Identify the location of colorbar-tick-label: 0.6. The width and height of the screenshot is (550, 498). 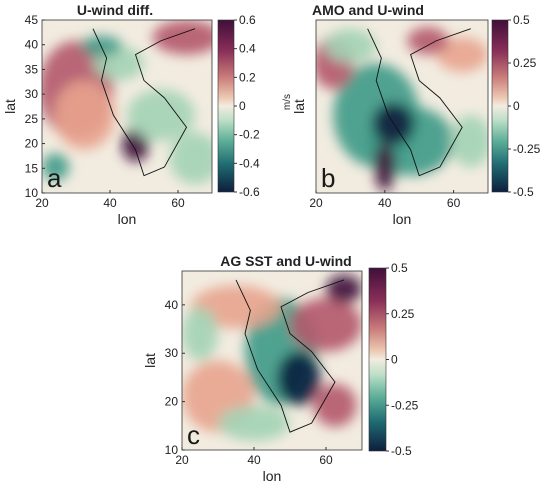
(247, 20).